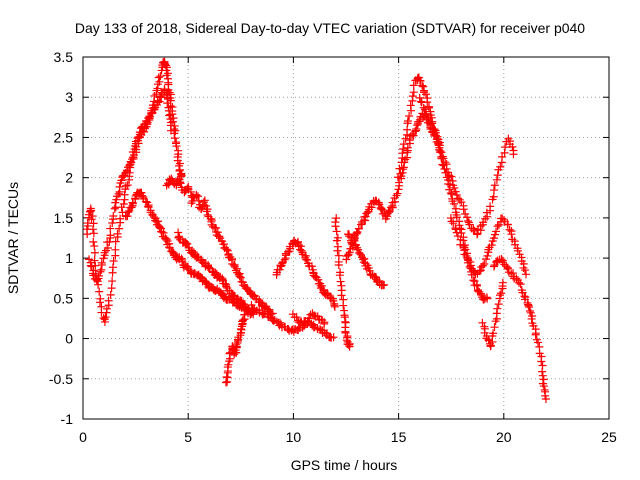  I want to click on x-tick-label: 0, so click(83, 437).